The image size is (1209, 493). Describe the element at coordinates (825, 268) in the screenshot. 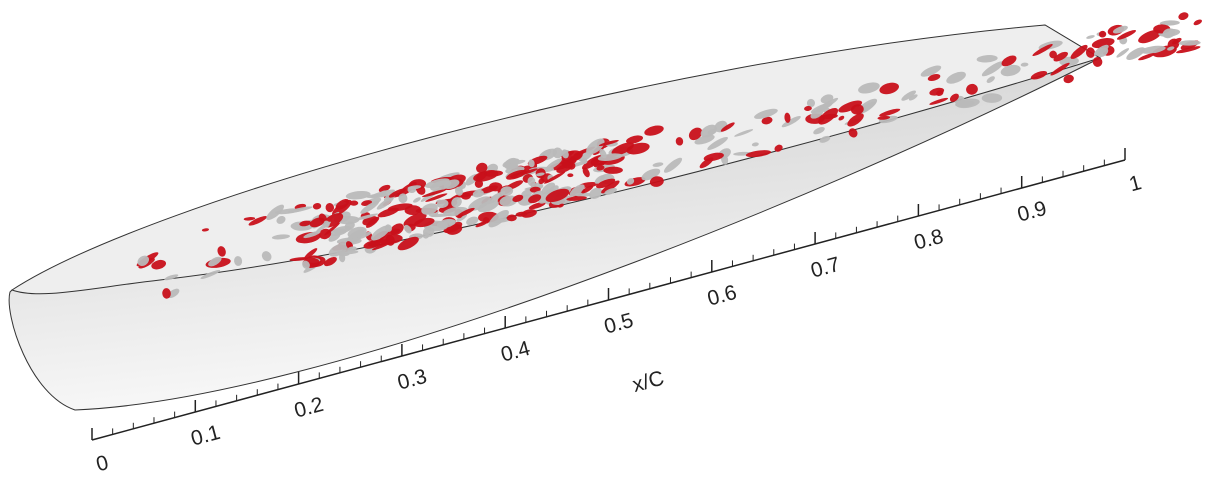

I see `tick-label: 0.7` at that location.